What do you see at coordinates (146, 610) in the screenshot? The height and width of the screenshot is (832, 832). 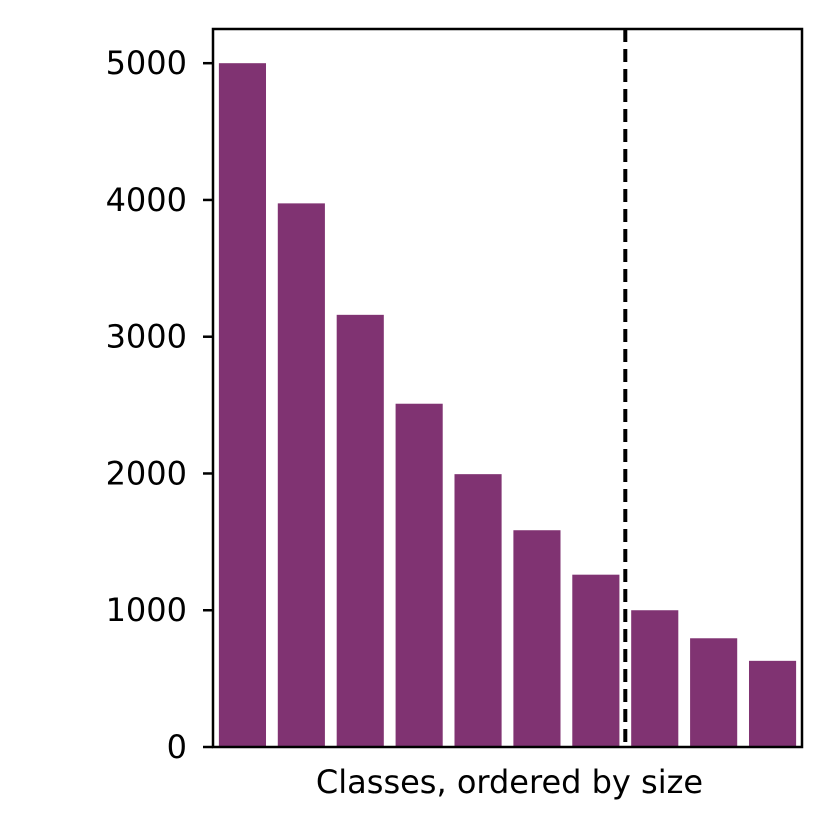 I see `y-tick-label: 1000` at bounding box center [146, 610].